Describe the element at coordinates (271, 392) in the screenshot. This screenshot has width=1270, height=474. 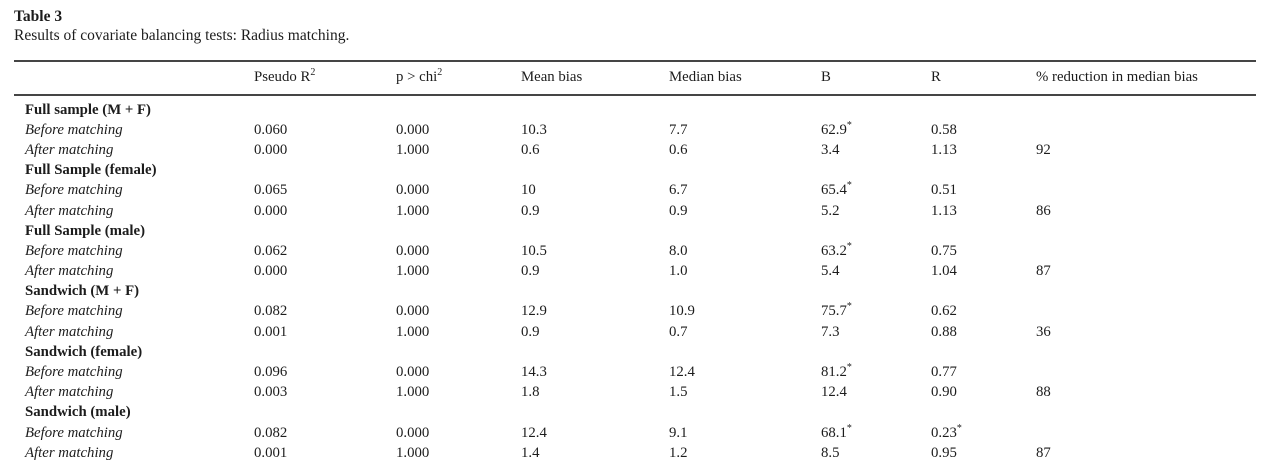
I see `table-cell: 0.003` at that location.